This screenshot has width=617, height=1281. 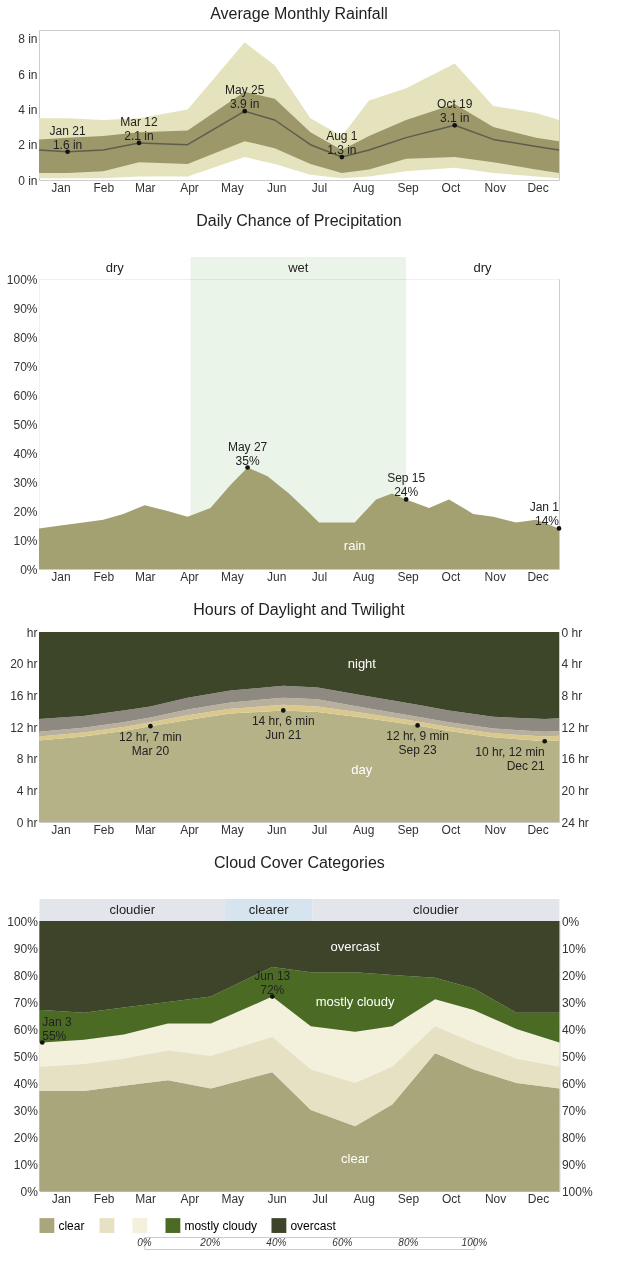 I want to click on y-tick-label: 12 hr, so click(x=24, y=727).